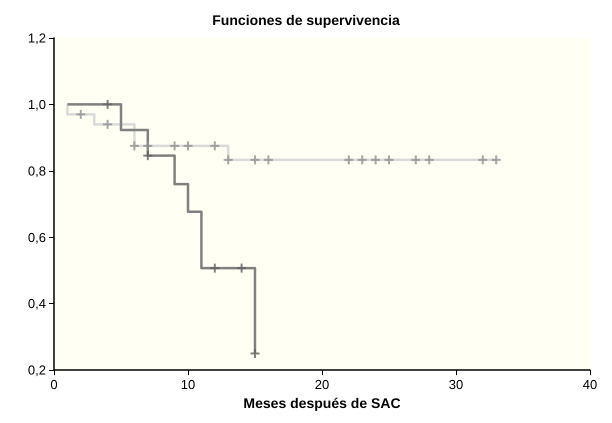 This screenshot has height=423, width=612. Describe the element at coordinates (37, 170) in the screenshot. I see `y-tick-label: 0,8` at that location.